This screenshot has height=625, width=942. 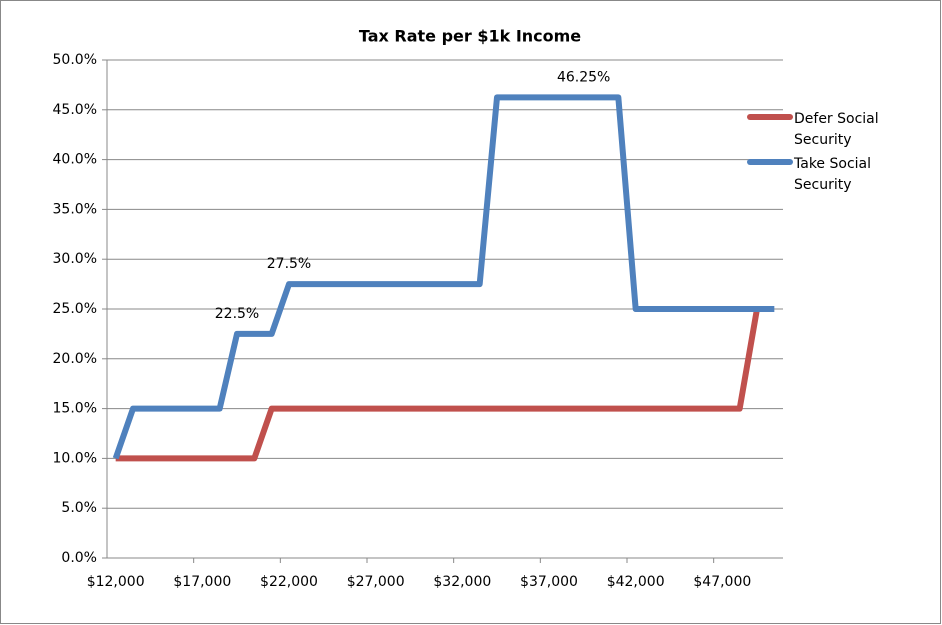 I want to click on y-tick-label: 10.0%, so click(x=75, y=458).